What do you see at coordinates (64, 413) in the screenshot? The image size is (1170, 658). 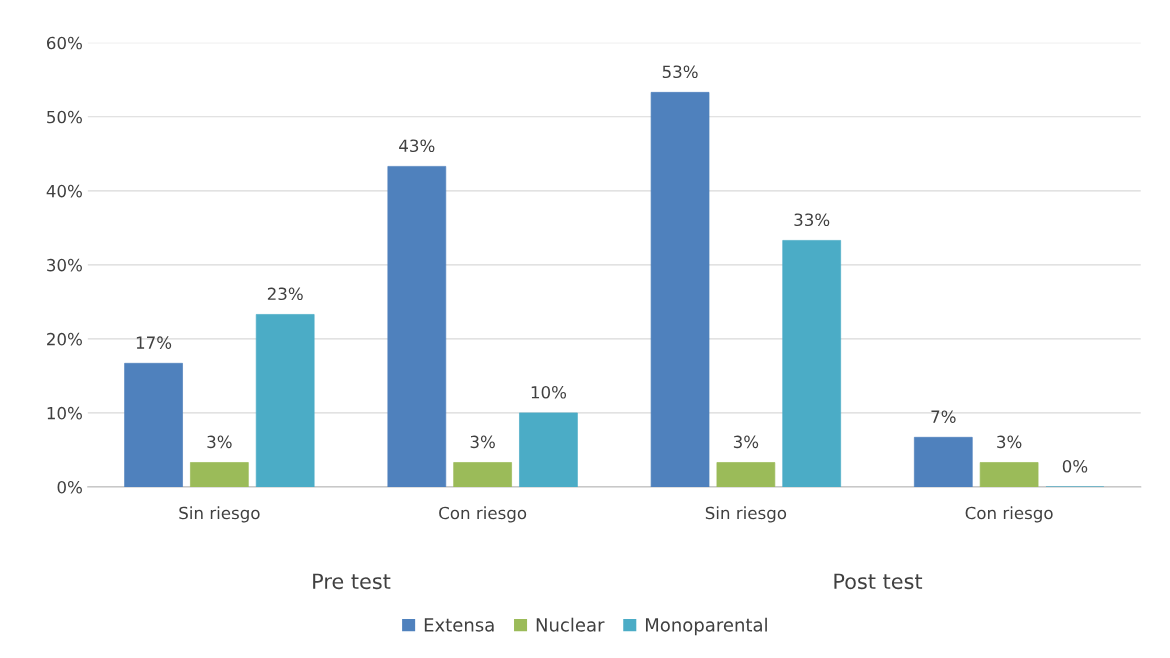 I see `y-tick-label: 10%` at bounding box center [64, 413].